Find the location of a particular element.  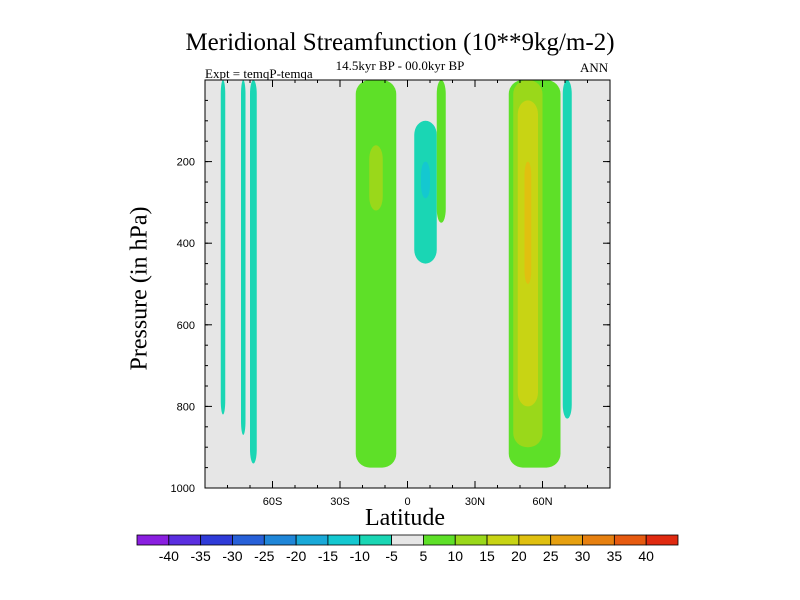

colorbar-label: 30 is located at coordinates (583, 556).